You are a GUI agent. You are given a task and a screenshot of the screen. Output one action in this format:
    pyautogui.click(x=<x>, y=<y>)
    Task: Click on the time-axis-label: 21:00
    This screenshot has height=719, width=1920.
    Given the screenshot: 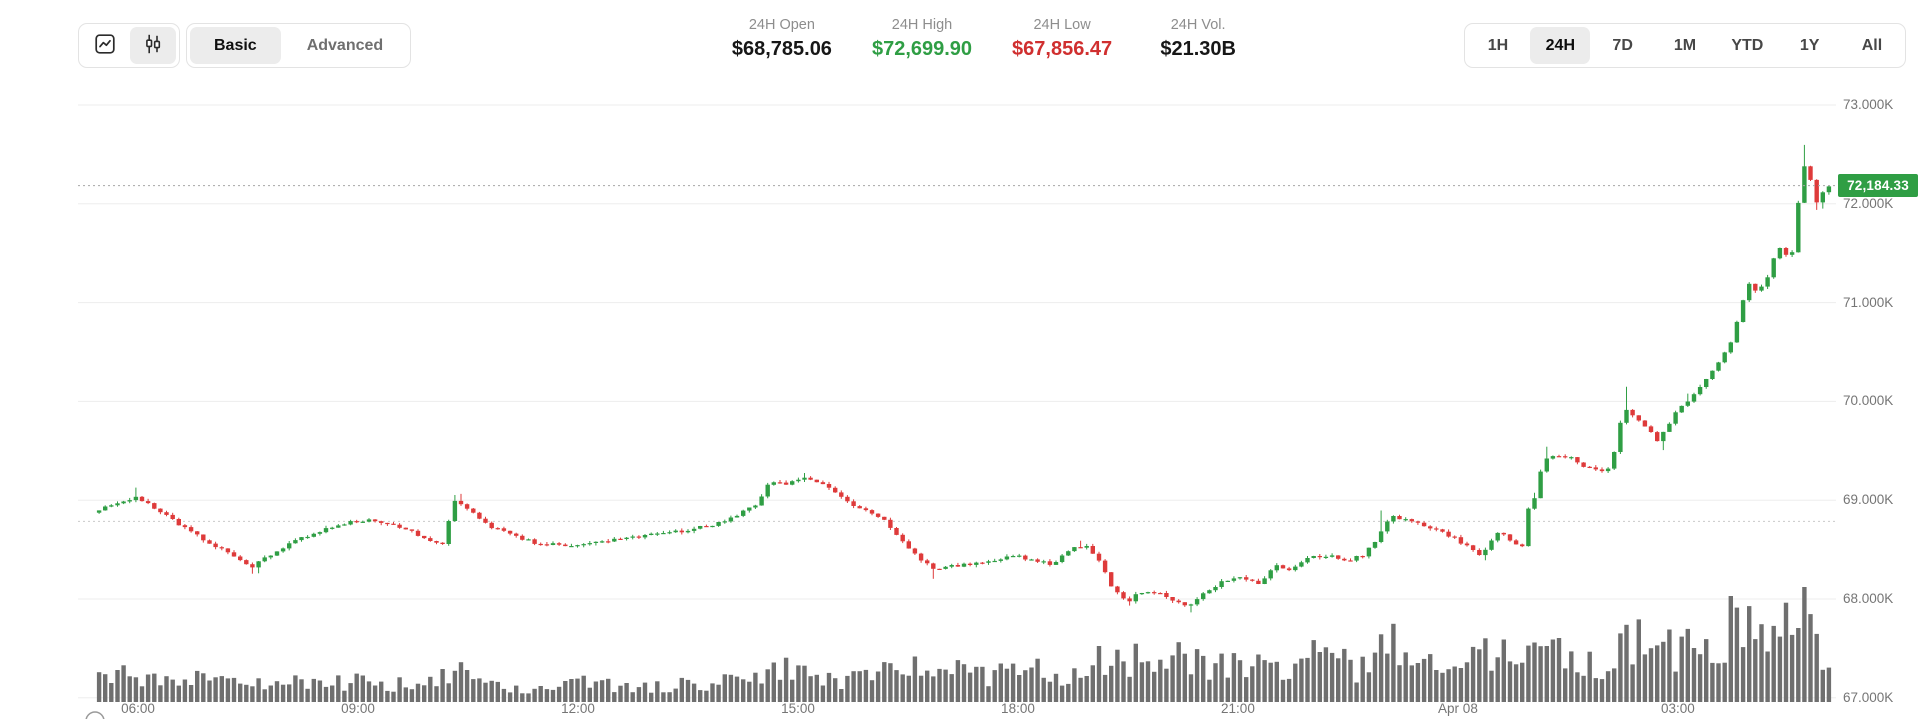 What is the action you would take?
    pyautogui.click(x=1238, y=708)
    